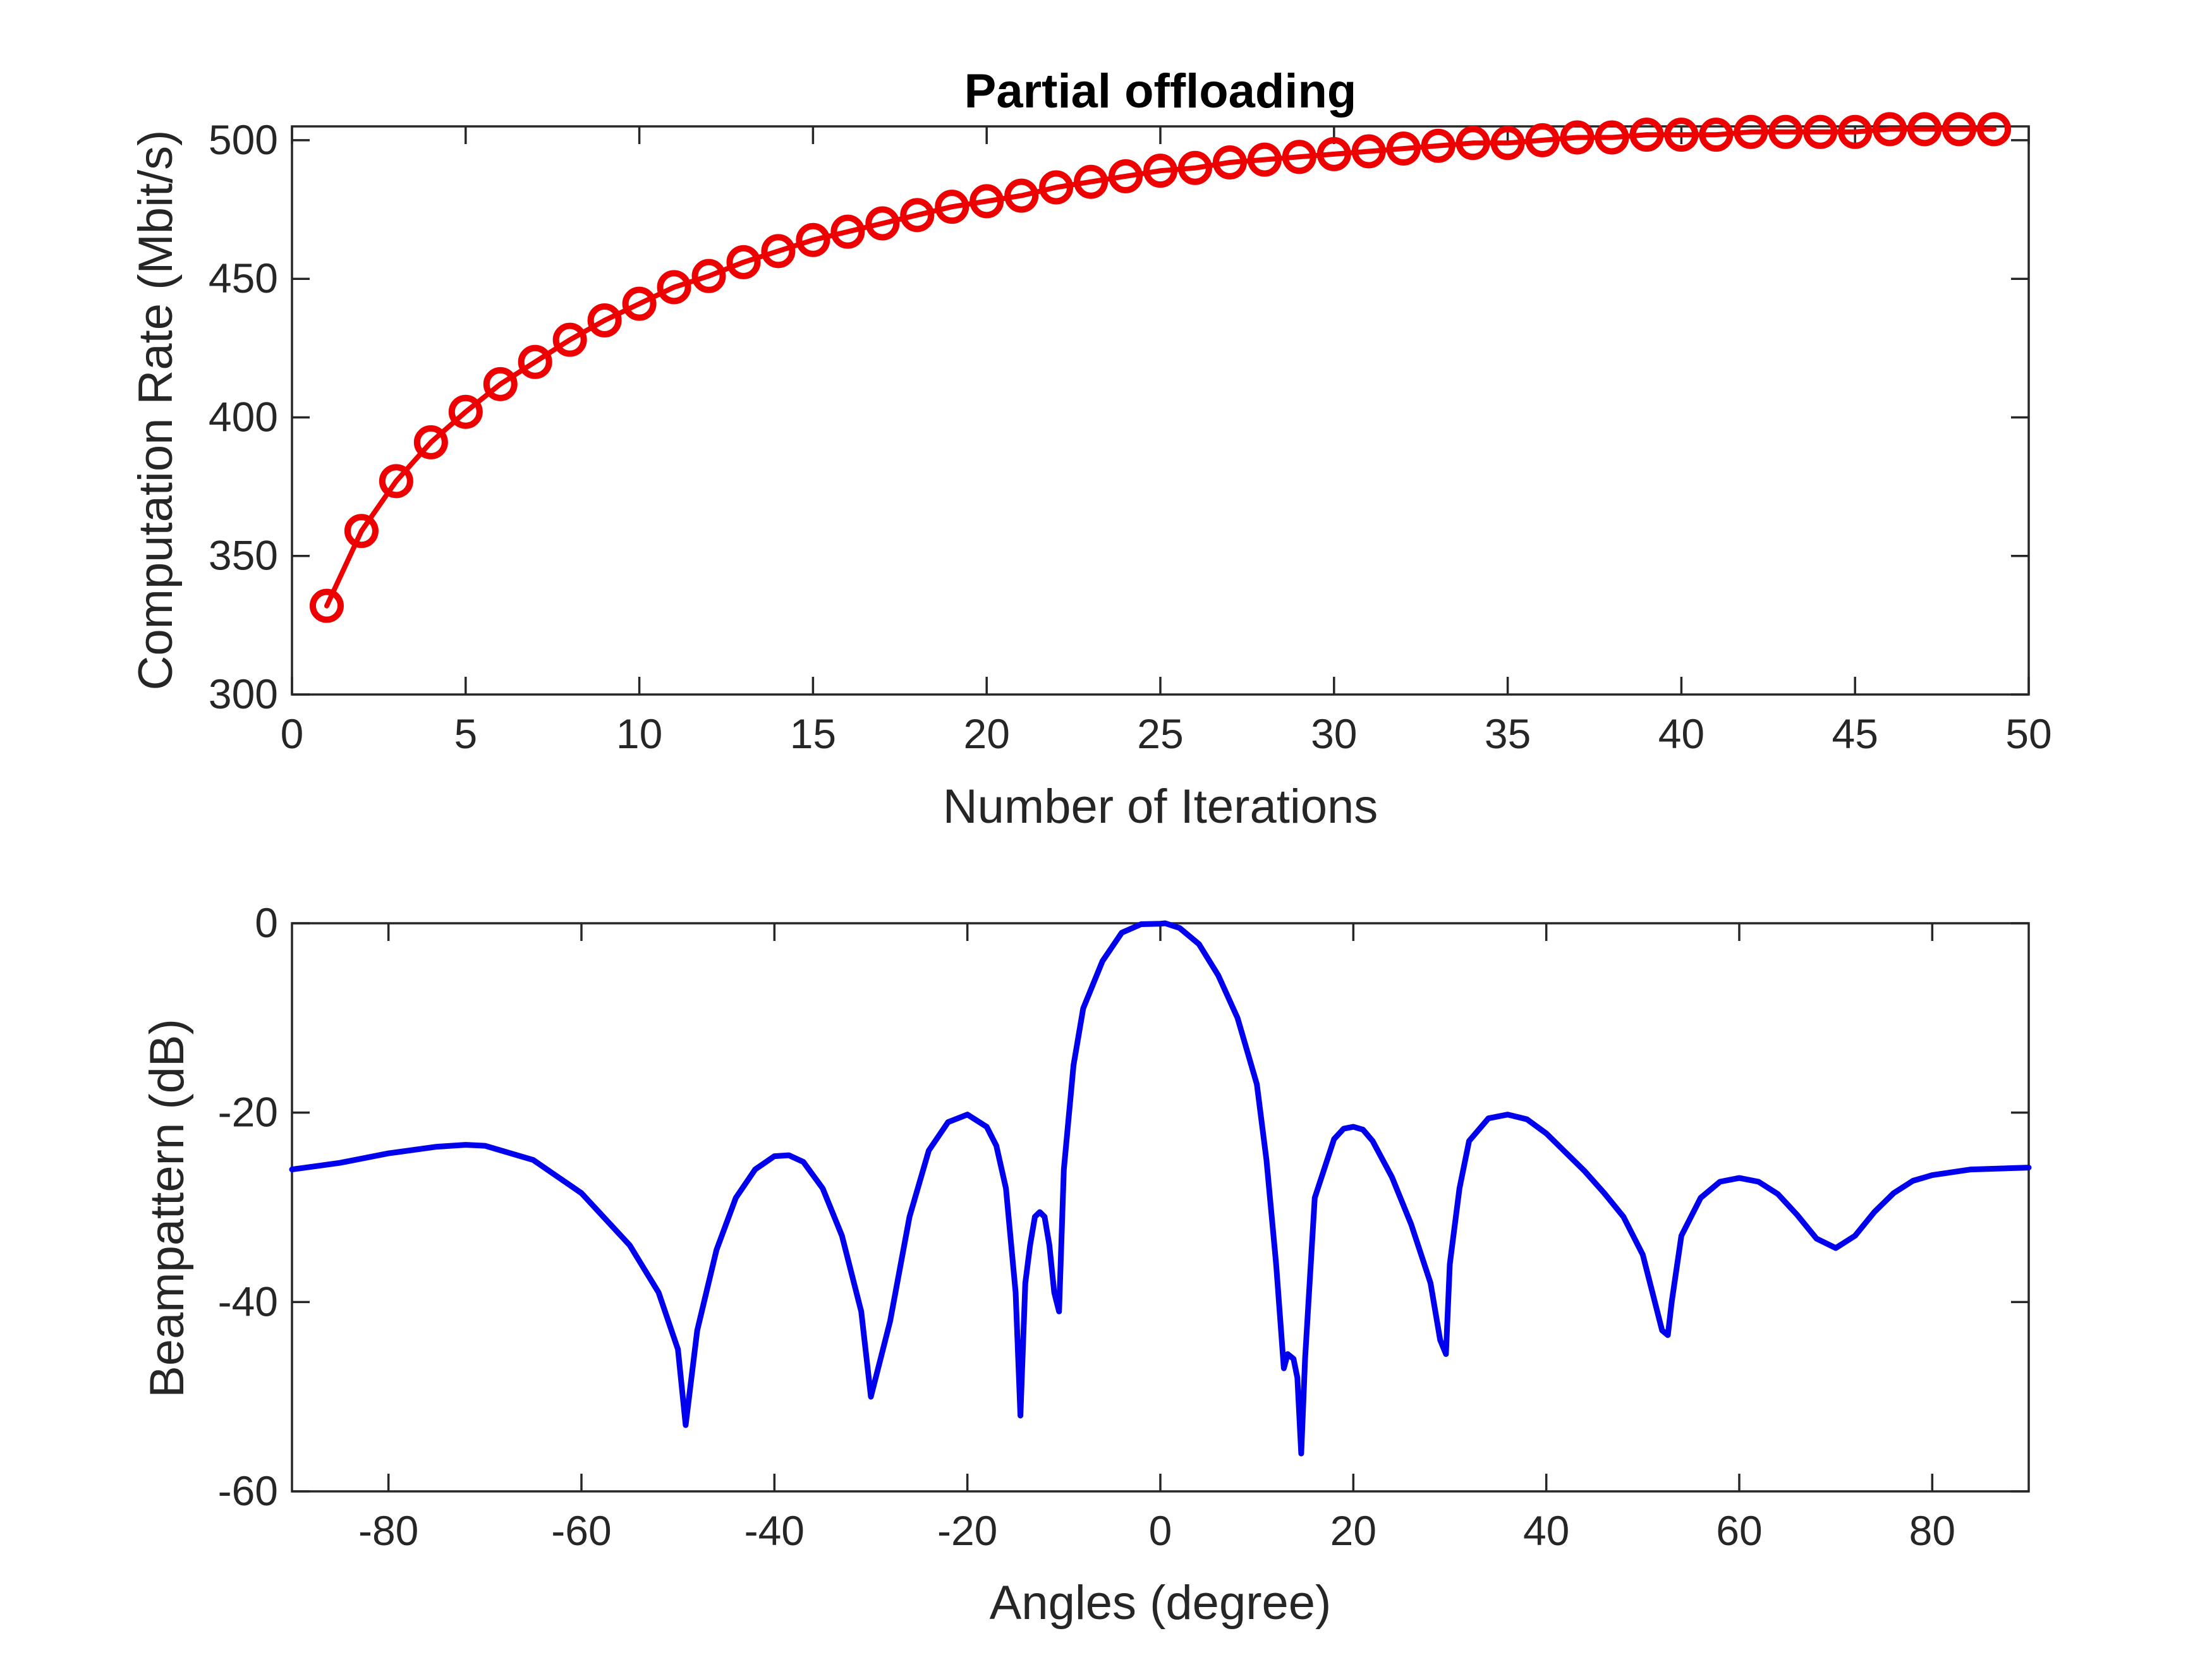 The width and height of the screenshot is (2212, 1662). What do you see at coordinates (1932, 1530) in the screenshot?
I see `x-tick-label: 80` at bounding box center [1932, 1530].